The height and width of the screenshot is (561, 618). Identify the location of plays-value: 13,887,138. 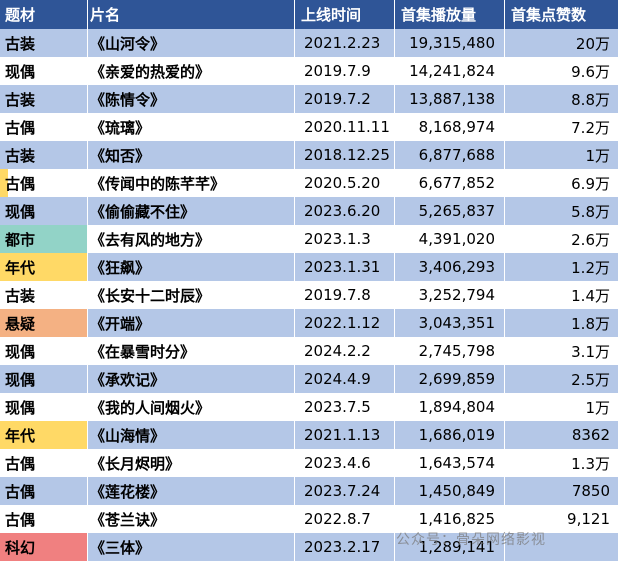
(452, 99).